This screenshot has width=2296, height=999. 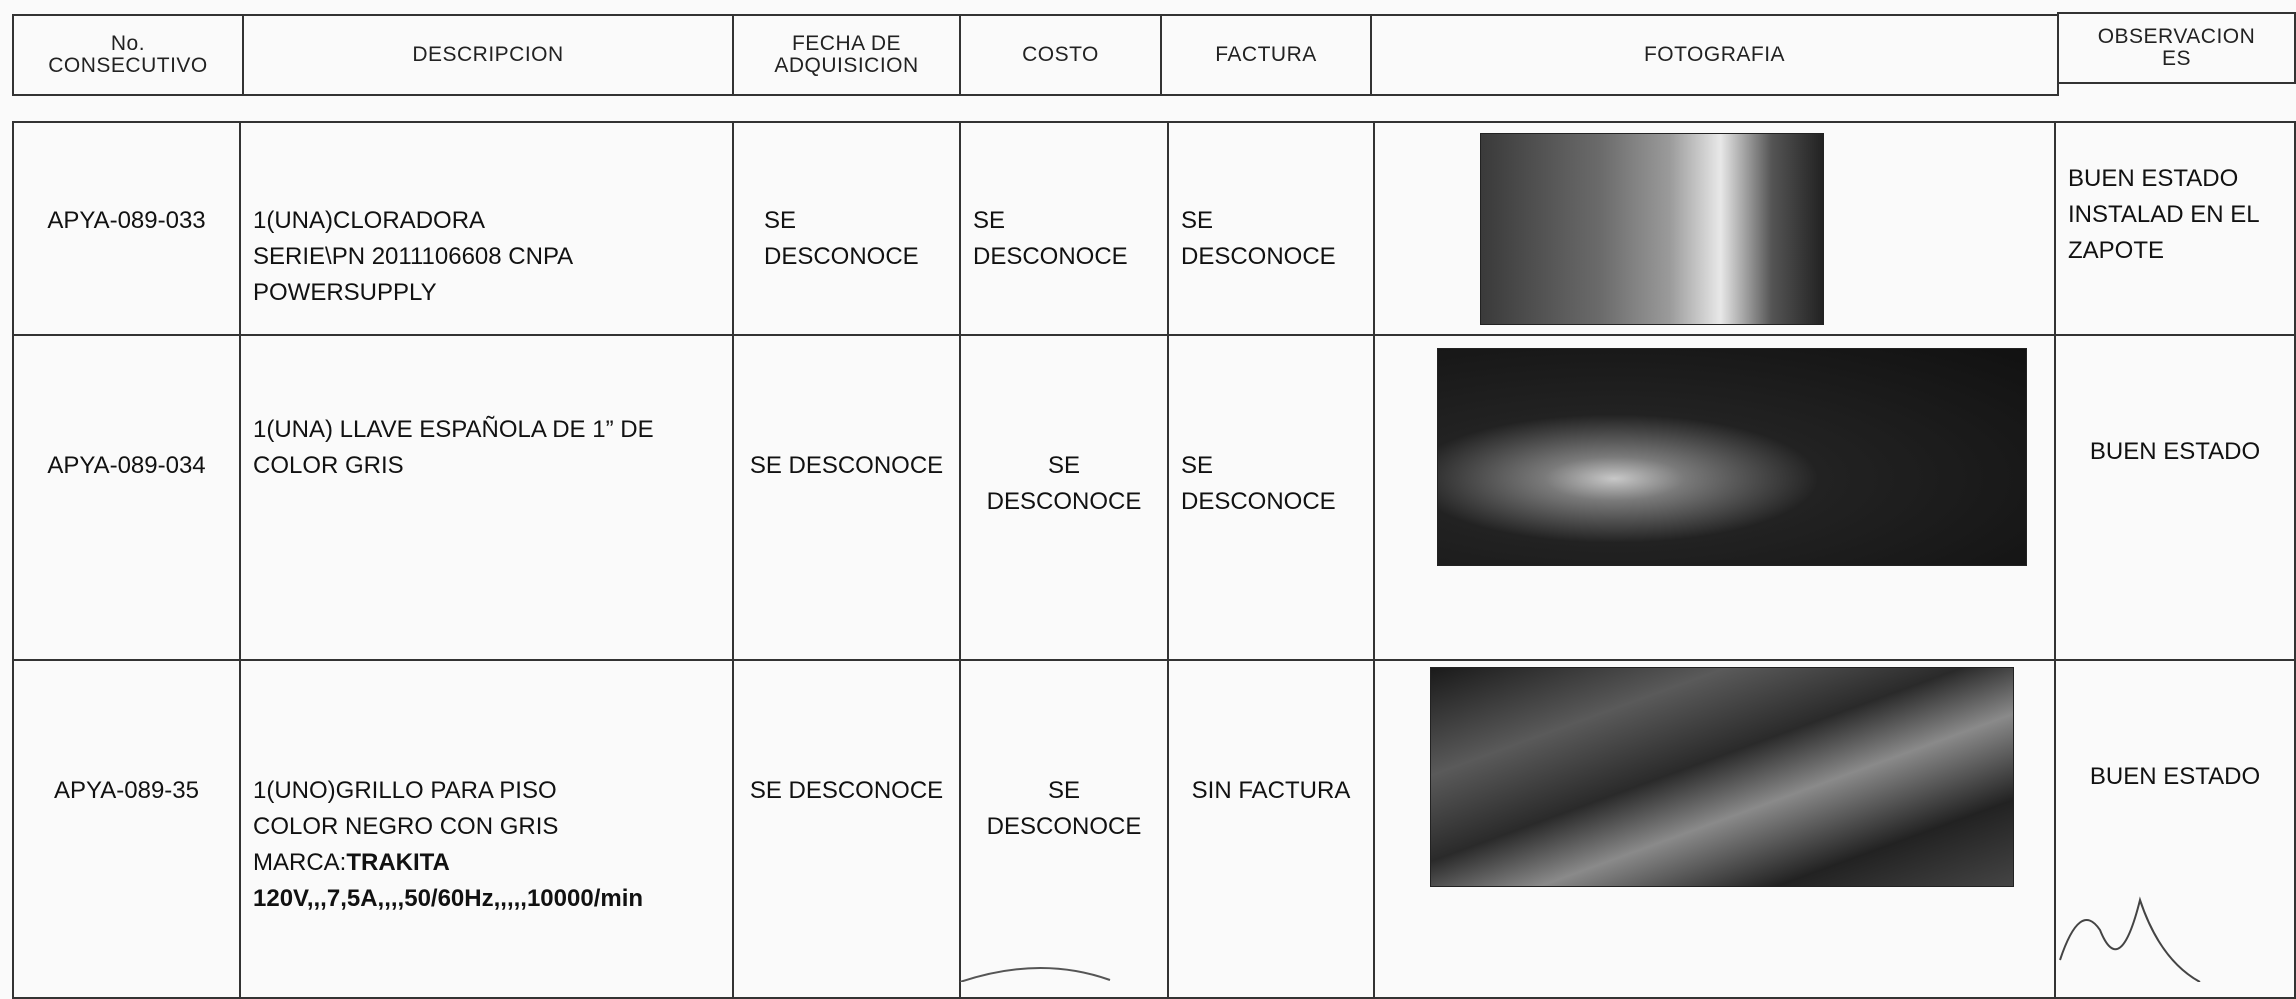 I want to click on cell-text: INSTALAD EN EL, so click(x=2164, y=214).